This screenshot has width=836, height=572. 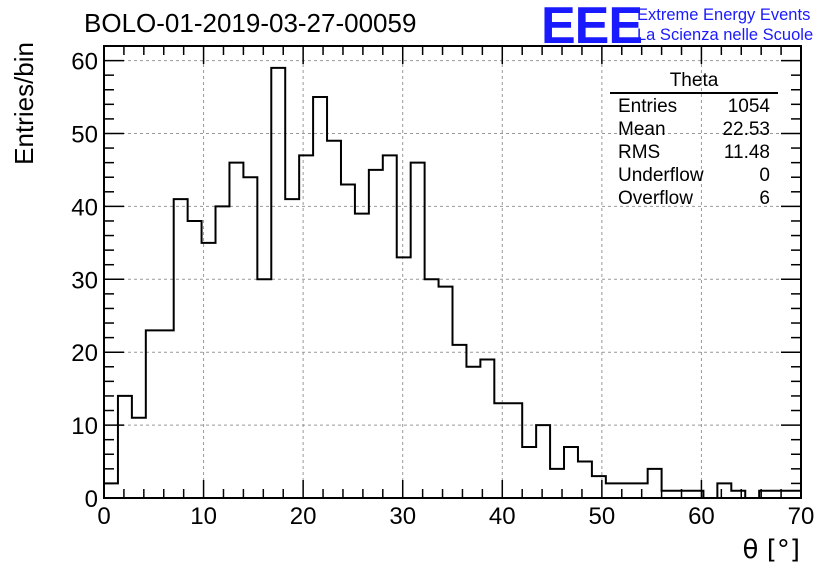 What do you see at coordinates (725, 35) in the screenshot?
I see `logo-line-2: La Scienza nelle Scuole` at bounding box center [725, 35].